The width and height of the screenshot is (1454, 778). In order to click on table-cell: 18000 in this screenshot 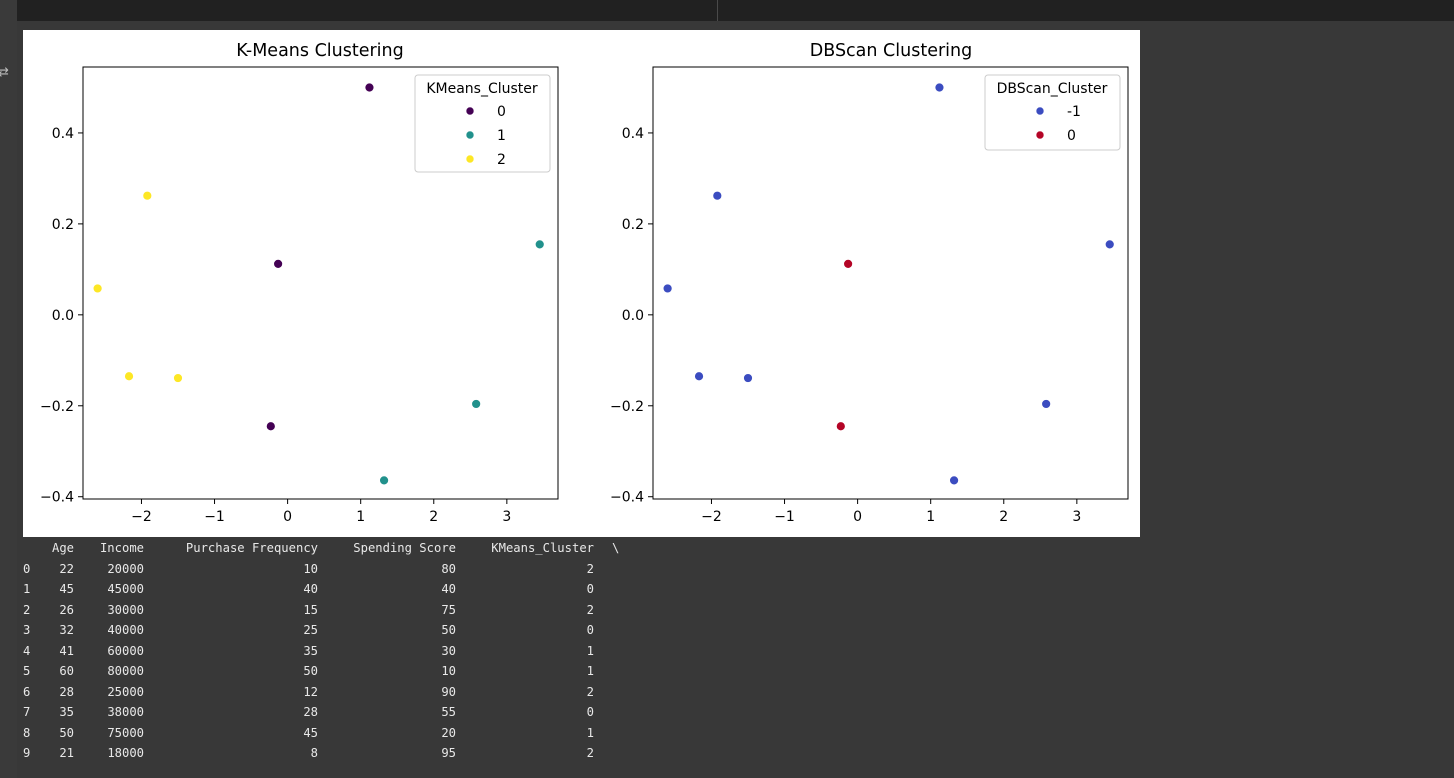, I will do `click(125, 753)`.